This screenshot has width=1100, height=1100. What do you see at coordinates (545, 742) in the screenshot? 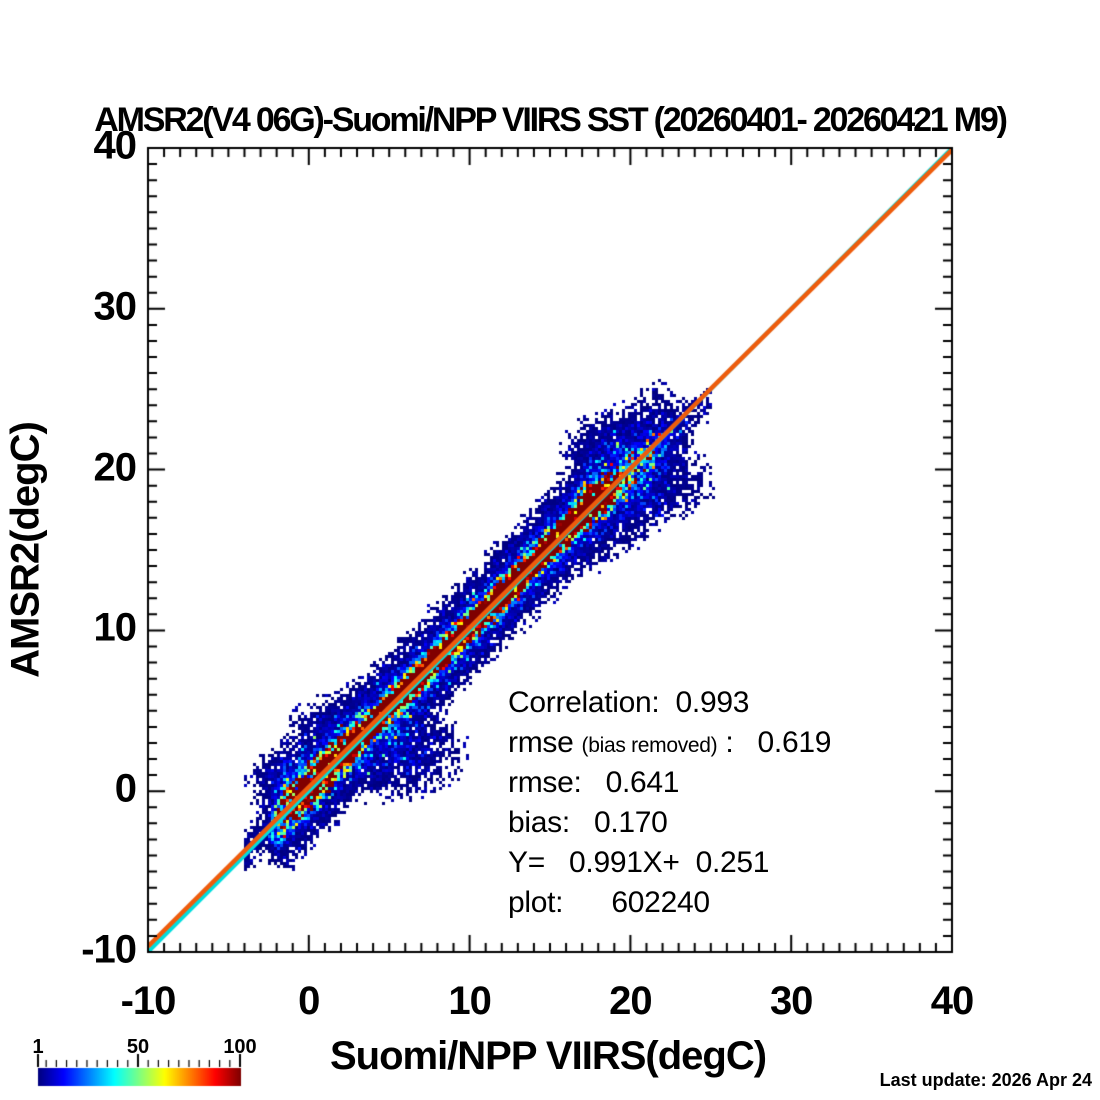
I see `stat-line-text: rmse` at bounding box center [545, 742].